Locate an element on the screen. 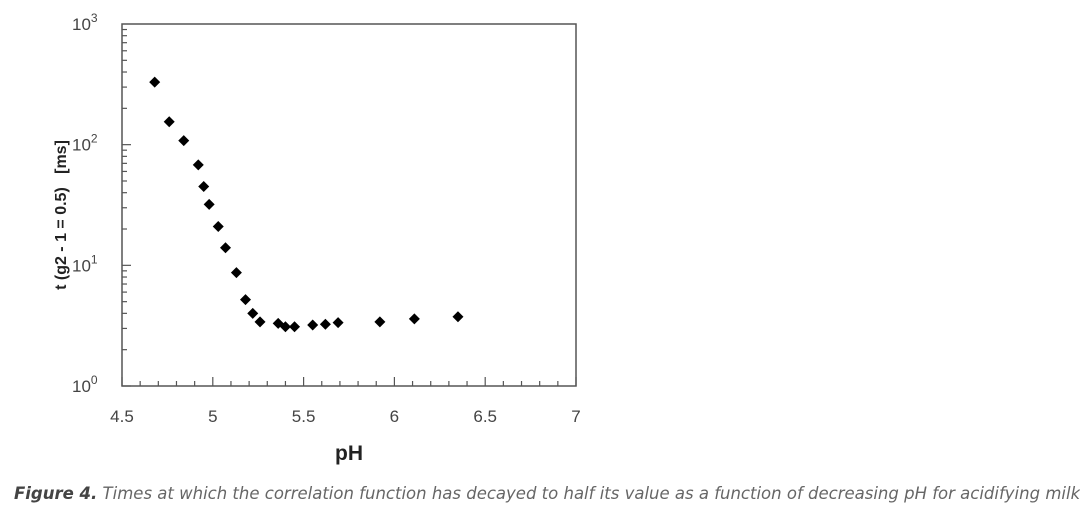 This screenshot has width=1080, height=524. y-tick-label: 10⁰ is located at coordinates (85, 384).